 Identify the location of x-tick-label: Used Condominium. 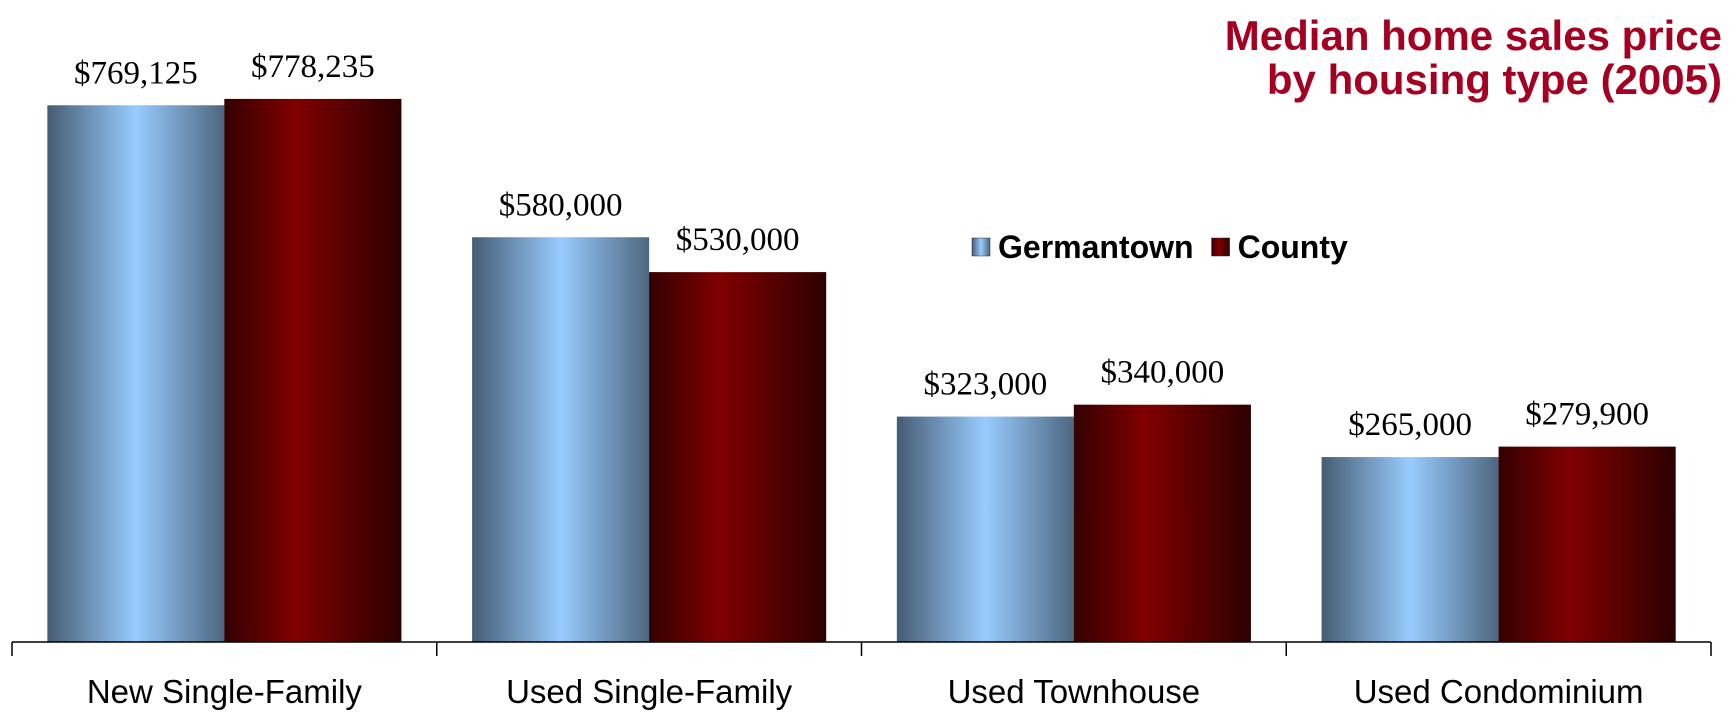
(1499, 691).